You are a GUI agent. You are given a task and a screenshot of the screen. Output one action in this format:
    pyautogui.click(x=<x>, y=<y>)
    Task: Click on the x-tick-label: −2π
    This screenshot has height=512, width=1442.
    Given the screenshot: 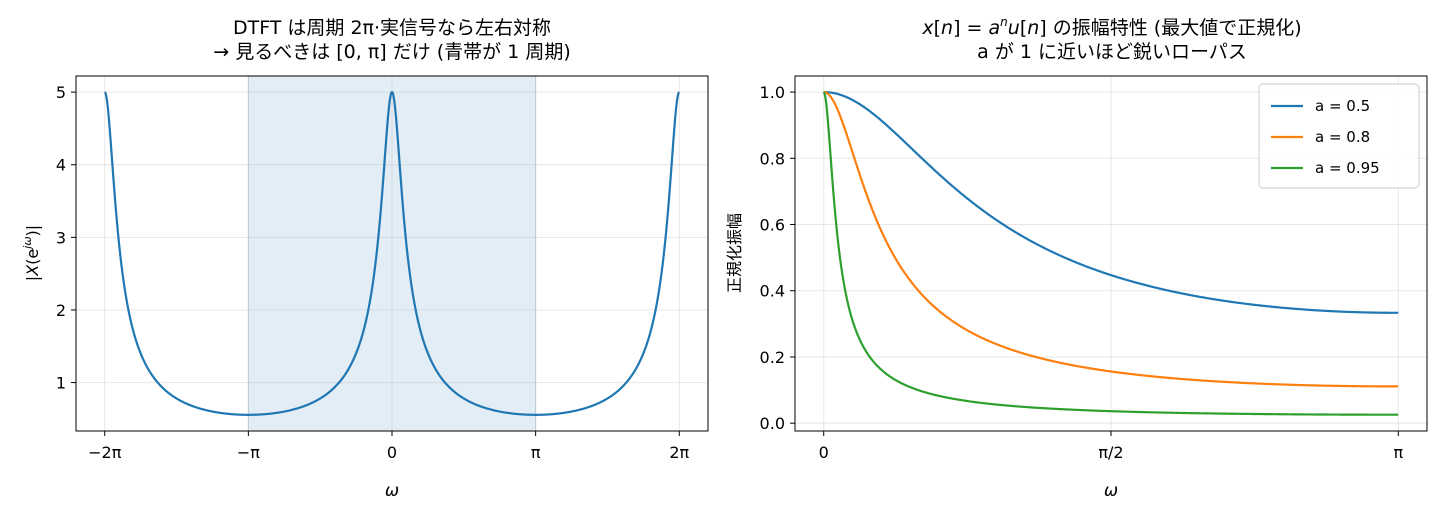 What is the action you would take?
    pyautogui.click(x=105, y=452)
    